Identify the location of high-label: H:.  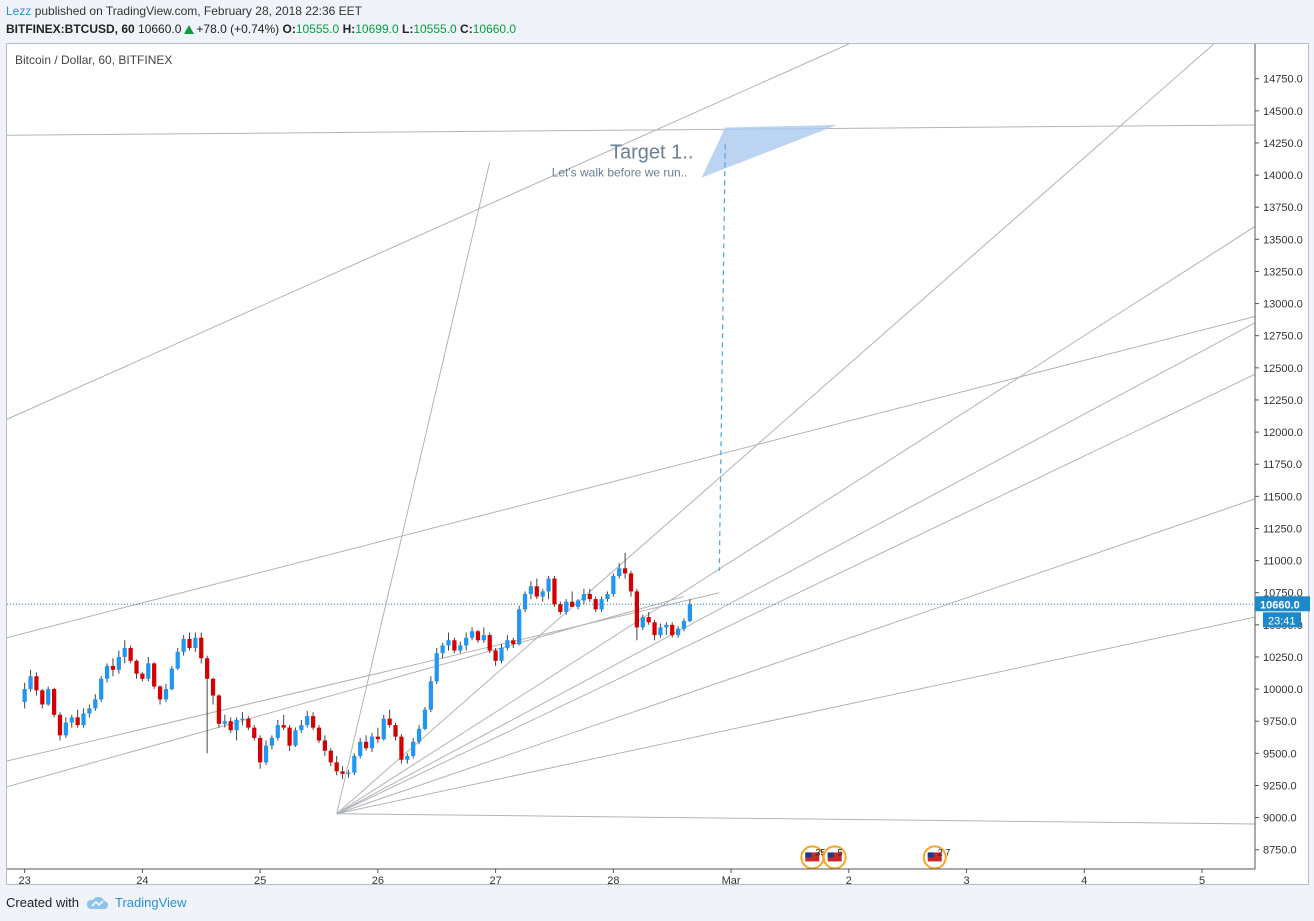
(349, 29).